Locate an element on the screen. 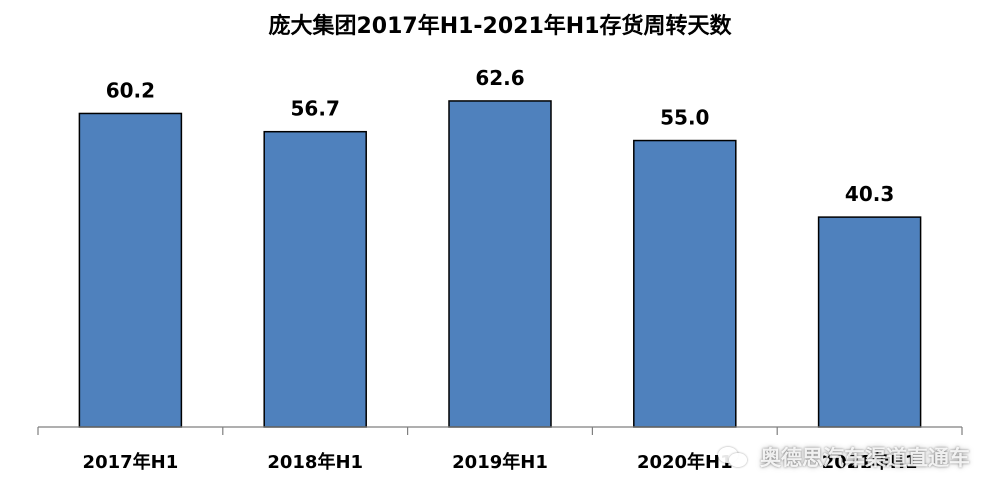  bar-2021年H1 is located at coordinates (869, 322).